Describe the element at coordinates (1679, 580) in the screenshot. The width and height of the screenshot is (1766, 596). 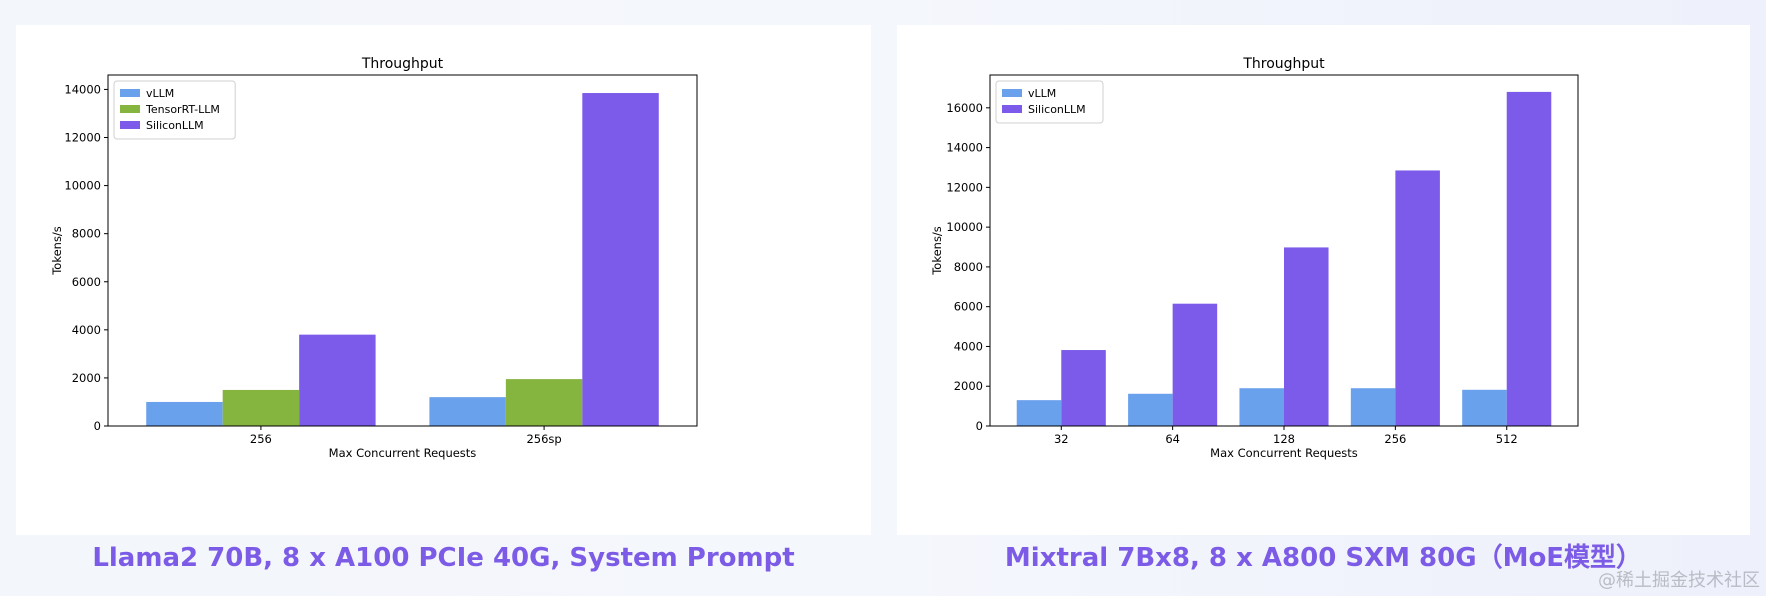
I see `watermark: @稀土掘金技术社区` at that location.